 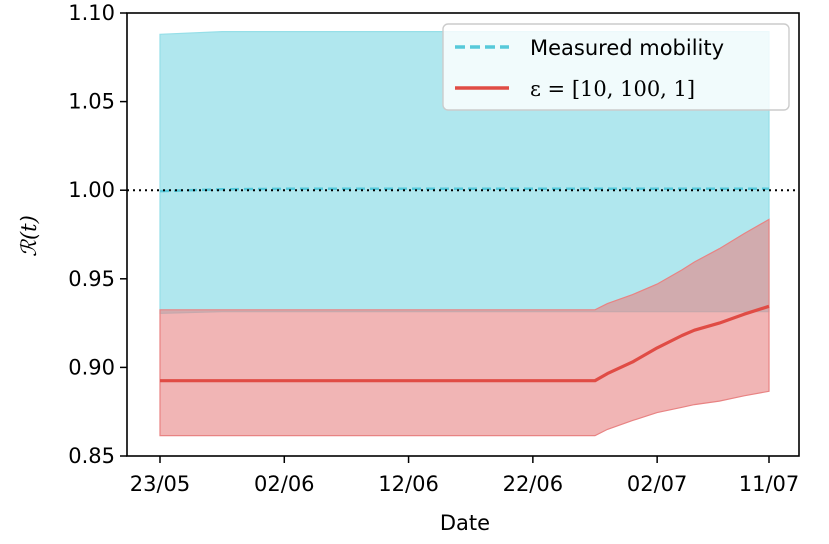 I want to click on legend-label-measured: Measured mobility, so click(x=627, y=48).